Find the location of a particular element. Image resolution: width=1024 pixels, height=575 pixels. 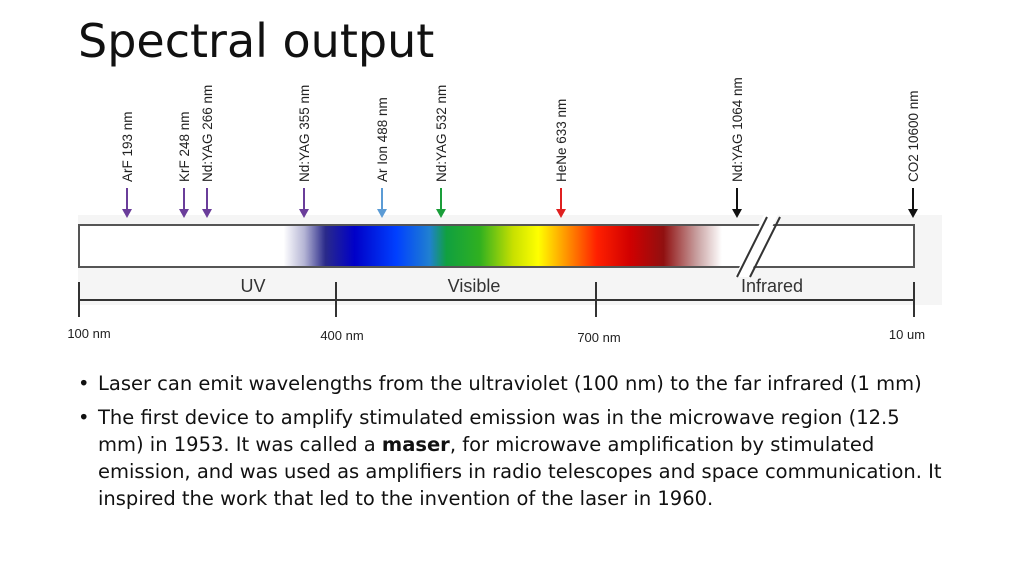

tick-label-10um: 10 um is located at coordinates (907, 334).